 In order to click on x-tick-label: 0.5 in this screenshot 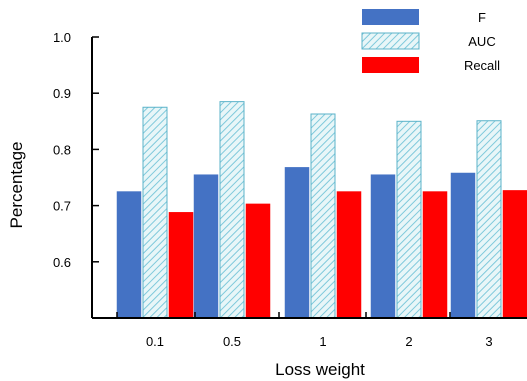, I will do `click(232, 341)`.